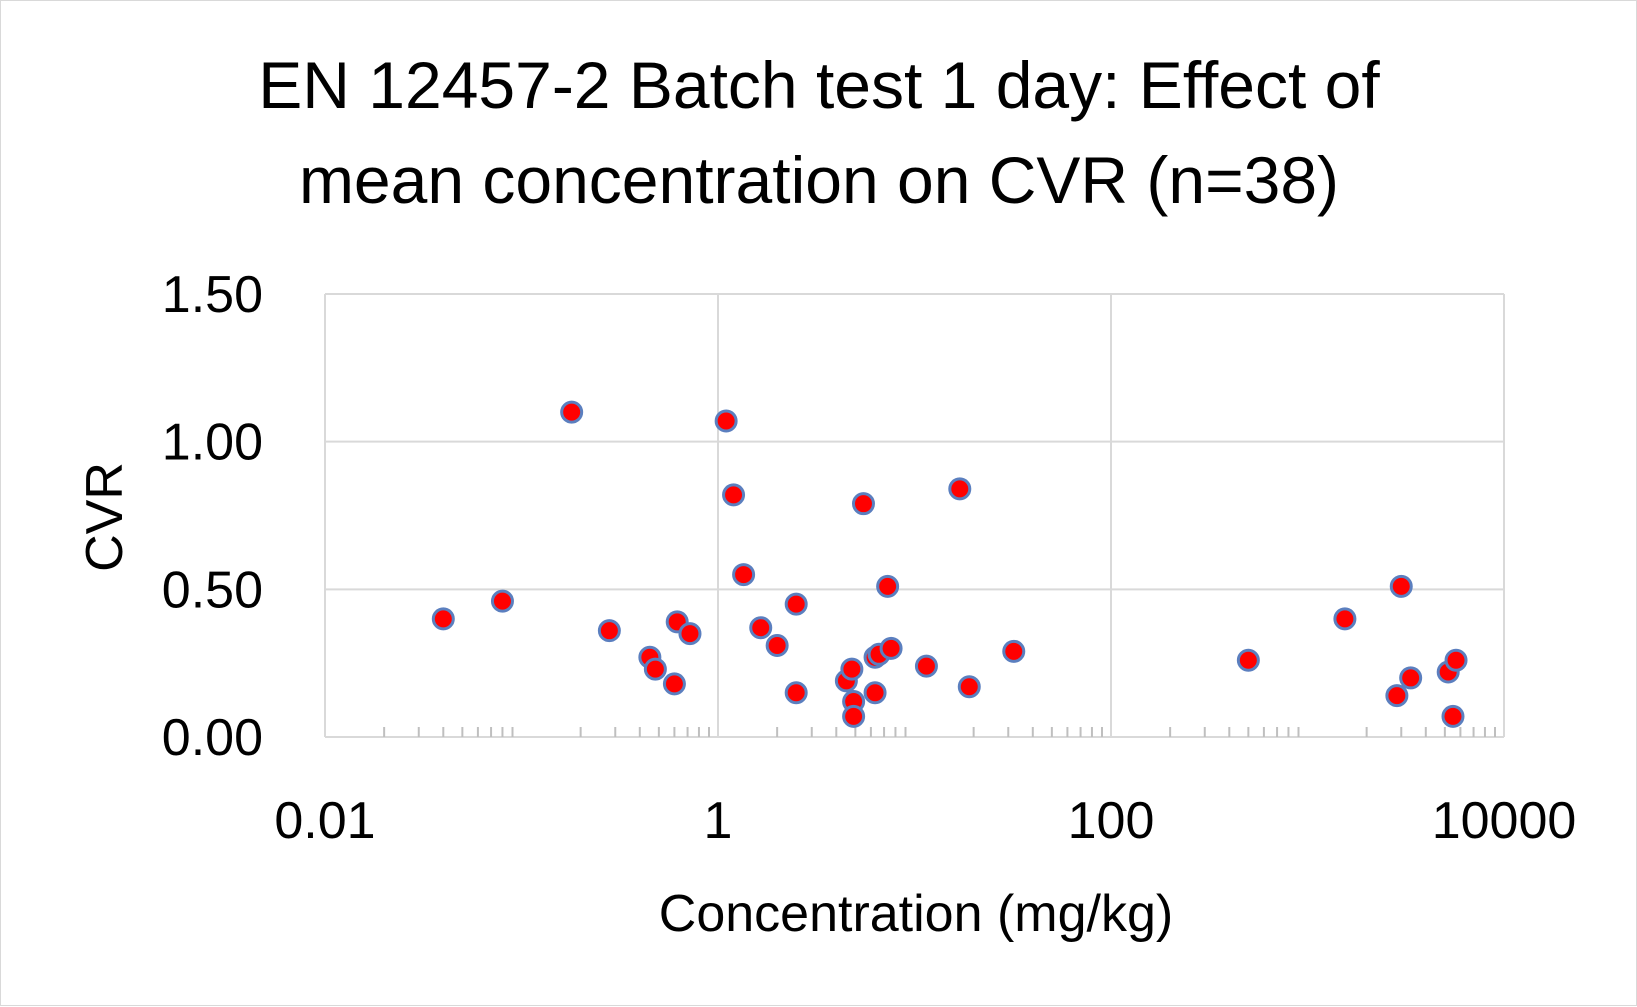 This screenshot has width=1637, height=1007. Describe the element at coordinates (819, 85) in the screenshot. I see `chart-title-line-1: EN 12457-2 Batch test 1 day: Effect of` at that location.